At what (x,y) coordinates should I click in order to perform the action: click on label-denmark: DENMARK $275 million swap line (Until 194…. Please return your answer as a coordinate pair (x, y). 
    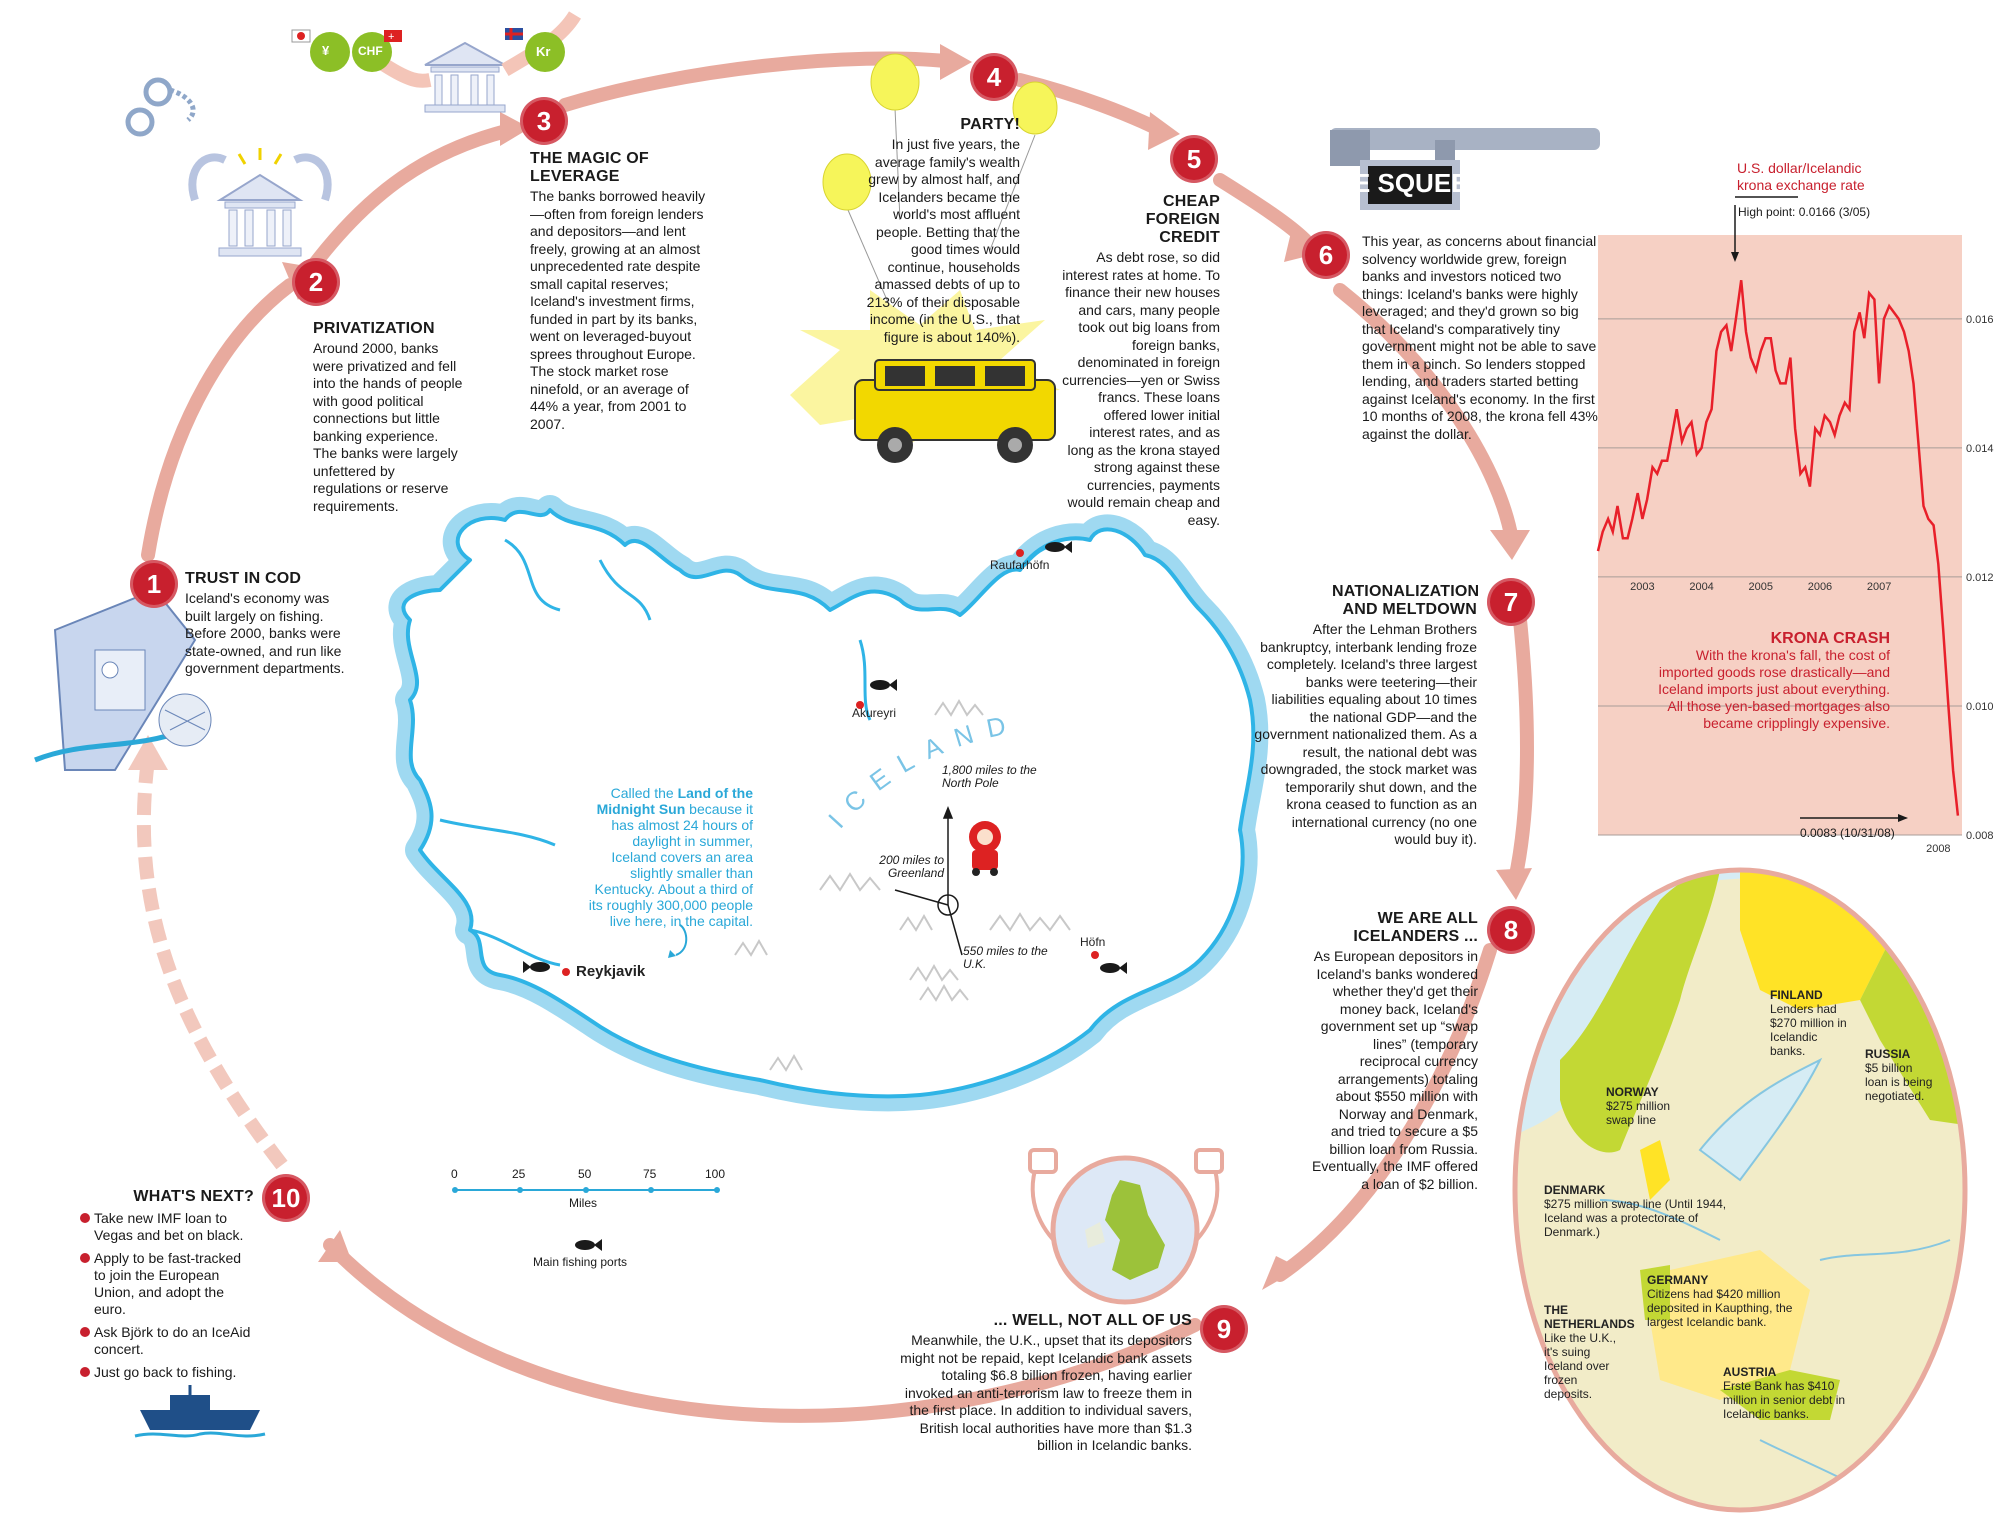
    Looking at the image, I should click on (1636, 1211).